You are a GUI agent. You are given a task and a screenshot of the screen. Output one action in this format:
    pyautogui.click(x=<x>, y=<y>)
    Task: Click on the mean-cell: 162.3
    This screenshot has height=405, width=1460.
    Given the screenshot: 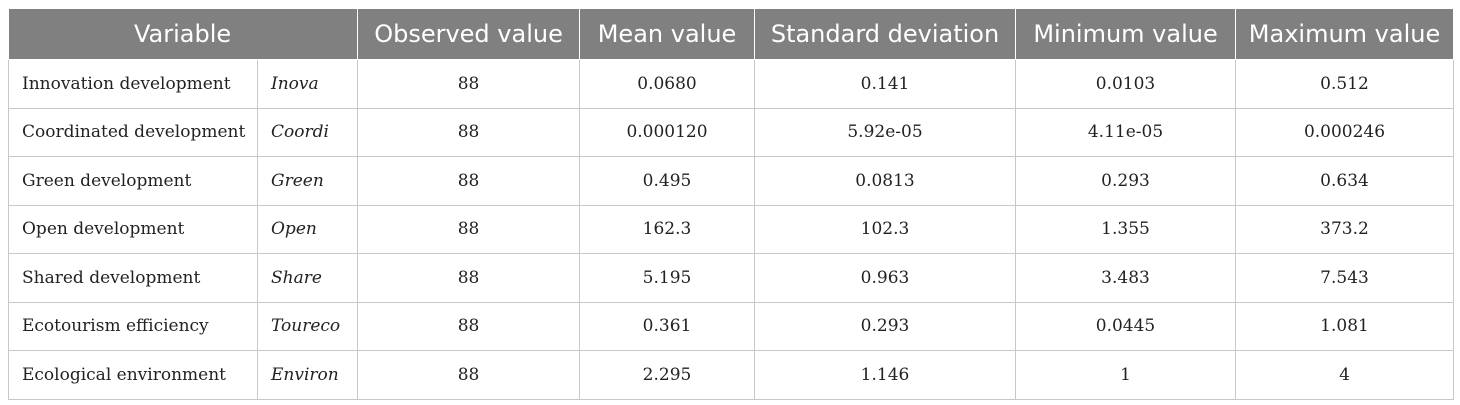 What is the action you would take?
    pyautogui.click(x=667, y=229)
    